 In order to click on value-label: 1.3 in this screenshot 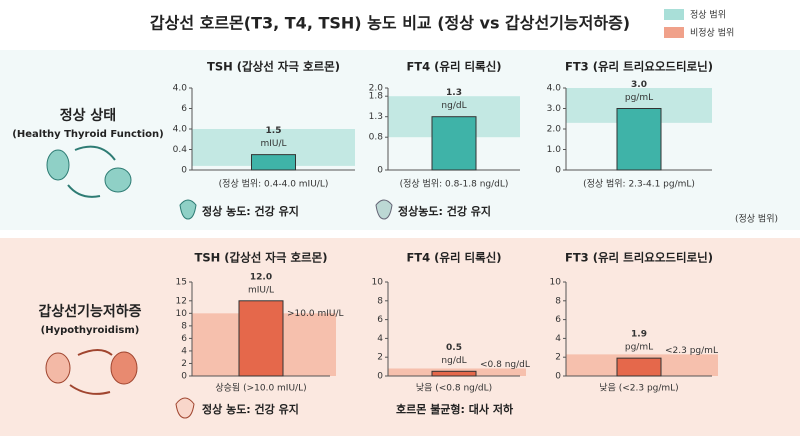, I will do `click(454, 93)`.